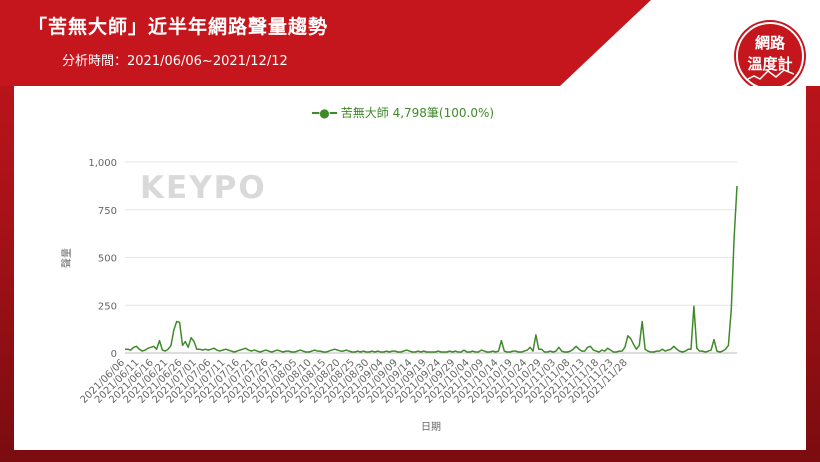  What do you see at coordinates (175, 61) in the screenshot?
I see `analysis-period: 分析時間：2021/06/06~2021/12/12` at bounding box center [175, 61].